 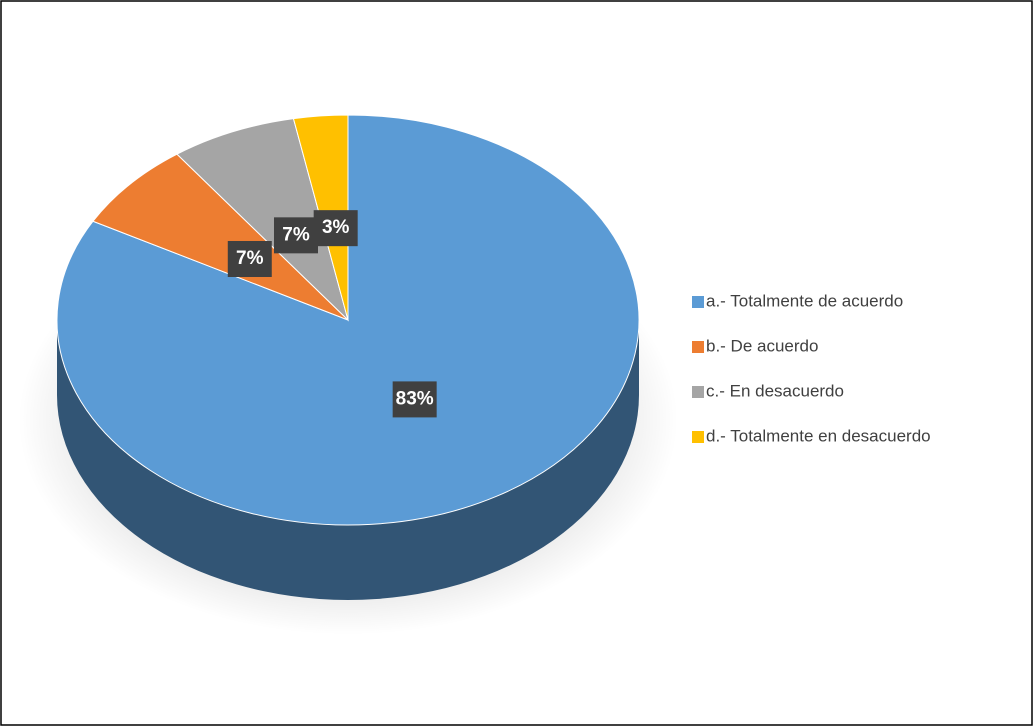 I want to click on legend-label: a.- Totalmente de acuerdo, so click(x=804, y=300).